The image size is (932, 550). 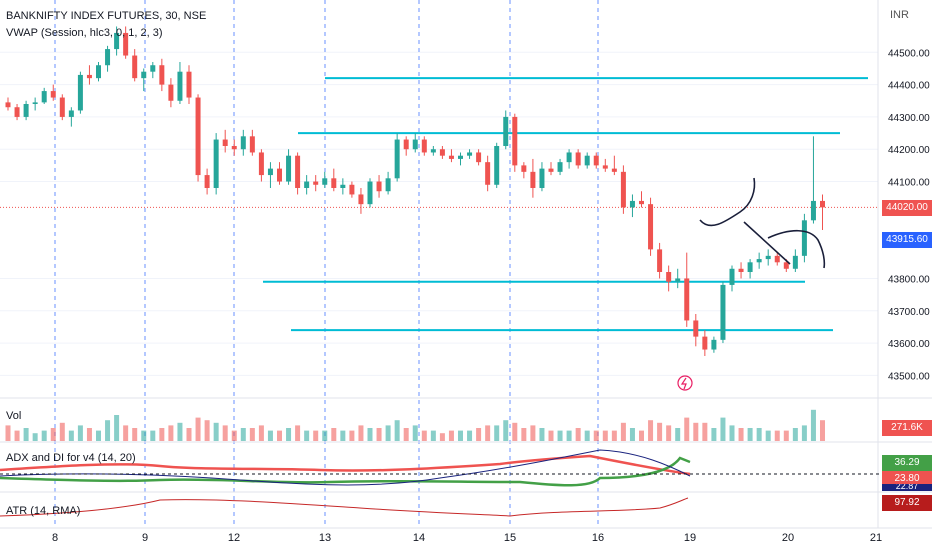 What do you see at coordinates (907, 463) in the screenshot?
I see `adx-value-top-tag: 36.29` at bounding box center [907, 463].